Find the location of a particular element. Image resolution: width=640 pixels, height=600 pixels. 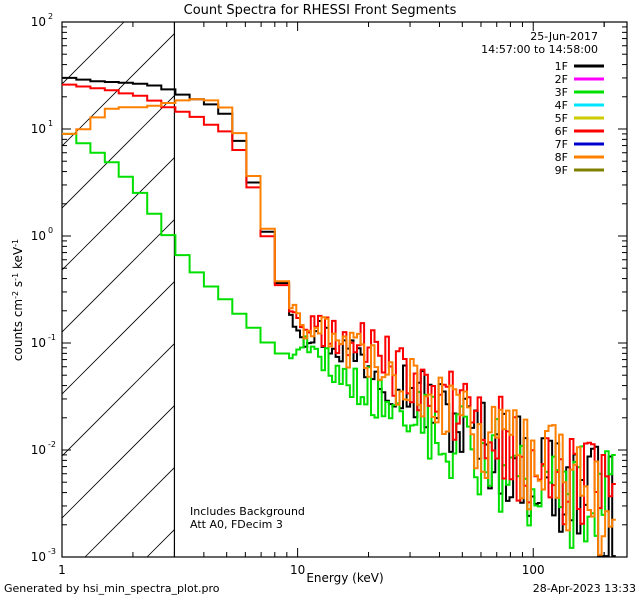

legend-time-range: 14:57:00 to 14:58:00 is located at coordinates (539, 49).